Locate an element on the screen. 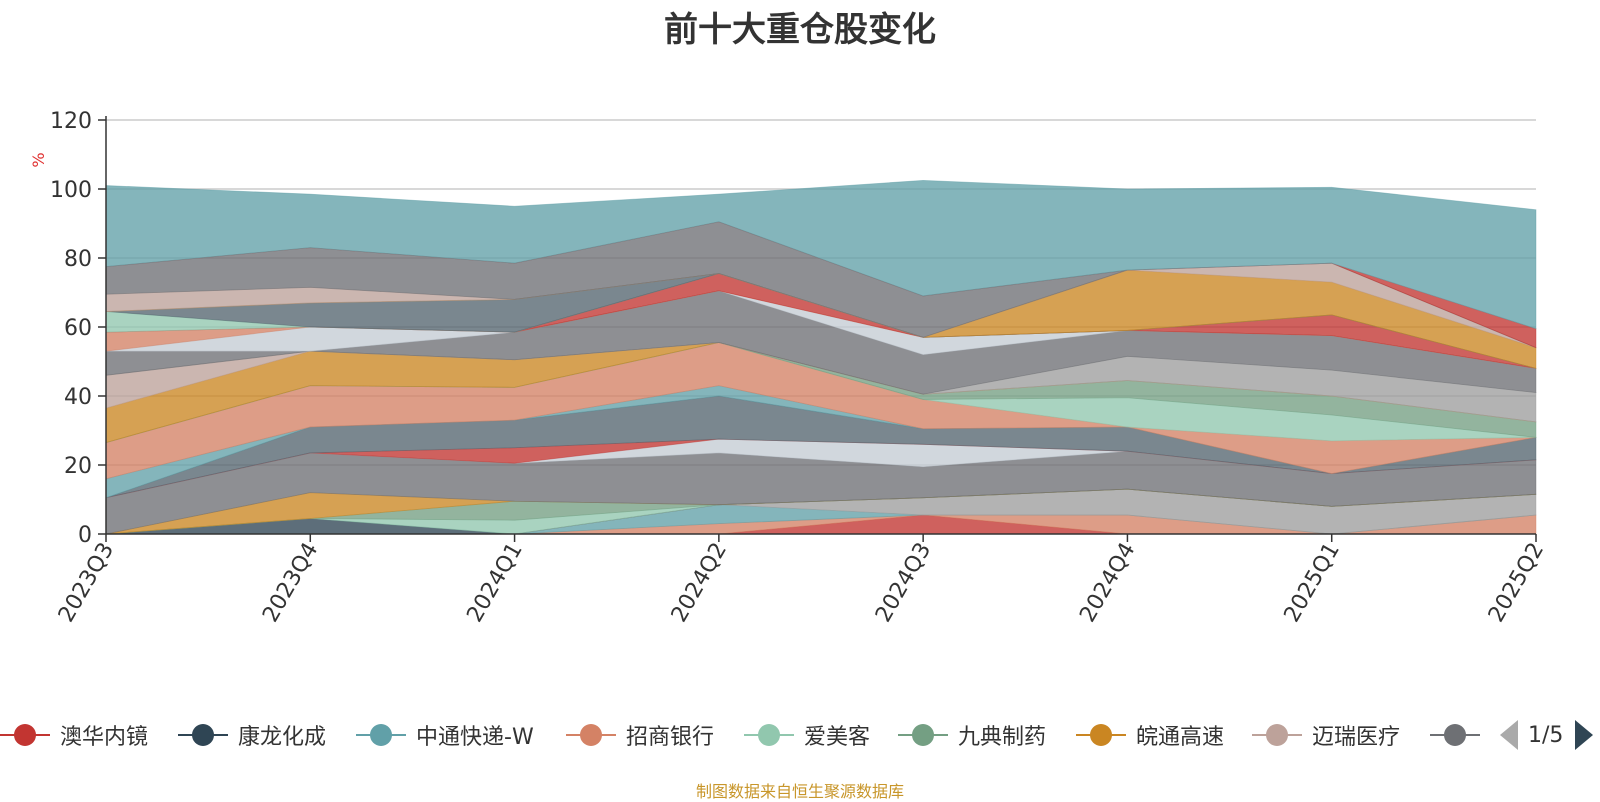 The image size is (1600, 802). source-note: 制图数据来自恒生聚源数据库 is located at coordinates (799, 791).